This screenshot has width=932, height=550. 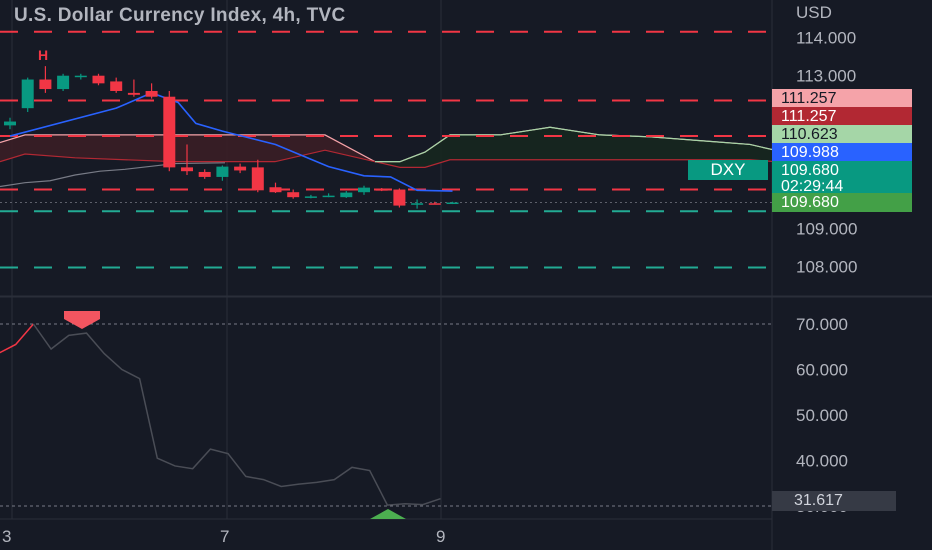 I want to click on price-label-green: 109.680, so click(x=842, y=202).